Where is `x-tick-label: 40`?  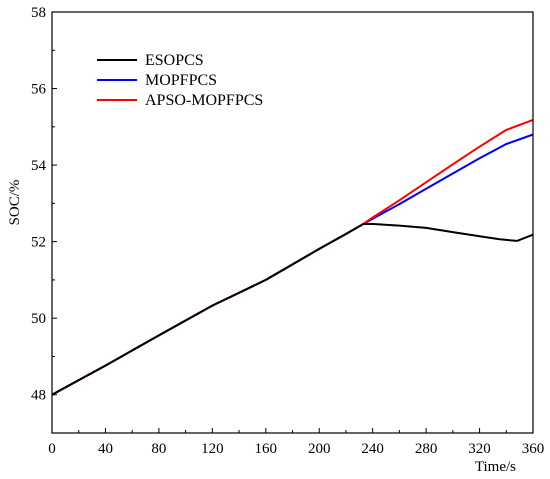
x-tick-label: 40 is located at coordinates (105, 449).